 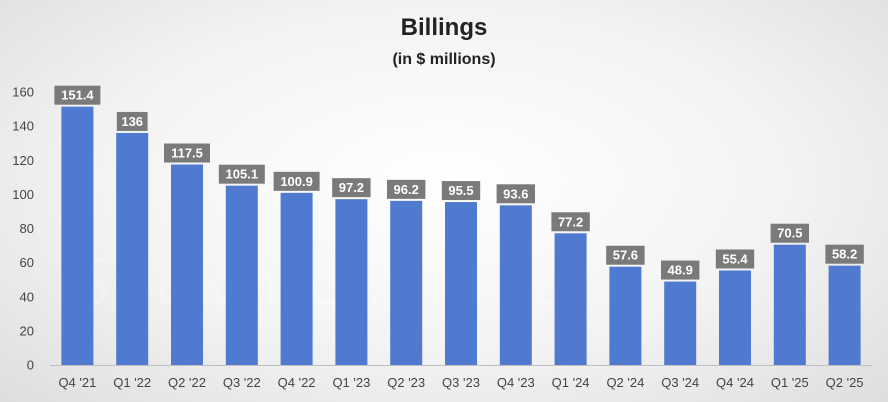 I want to click on data-label: 93.6, so click(x=515, y=193).